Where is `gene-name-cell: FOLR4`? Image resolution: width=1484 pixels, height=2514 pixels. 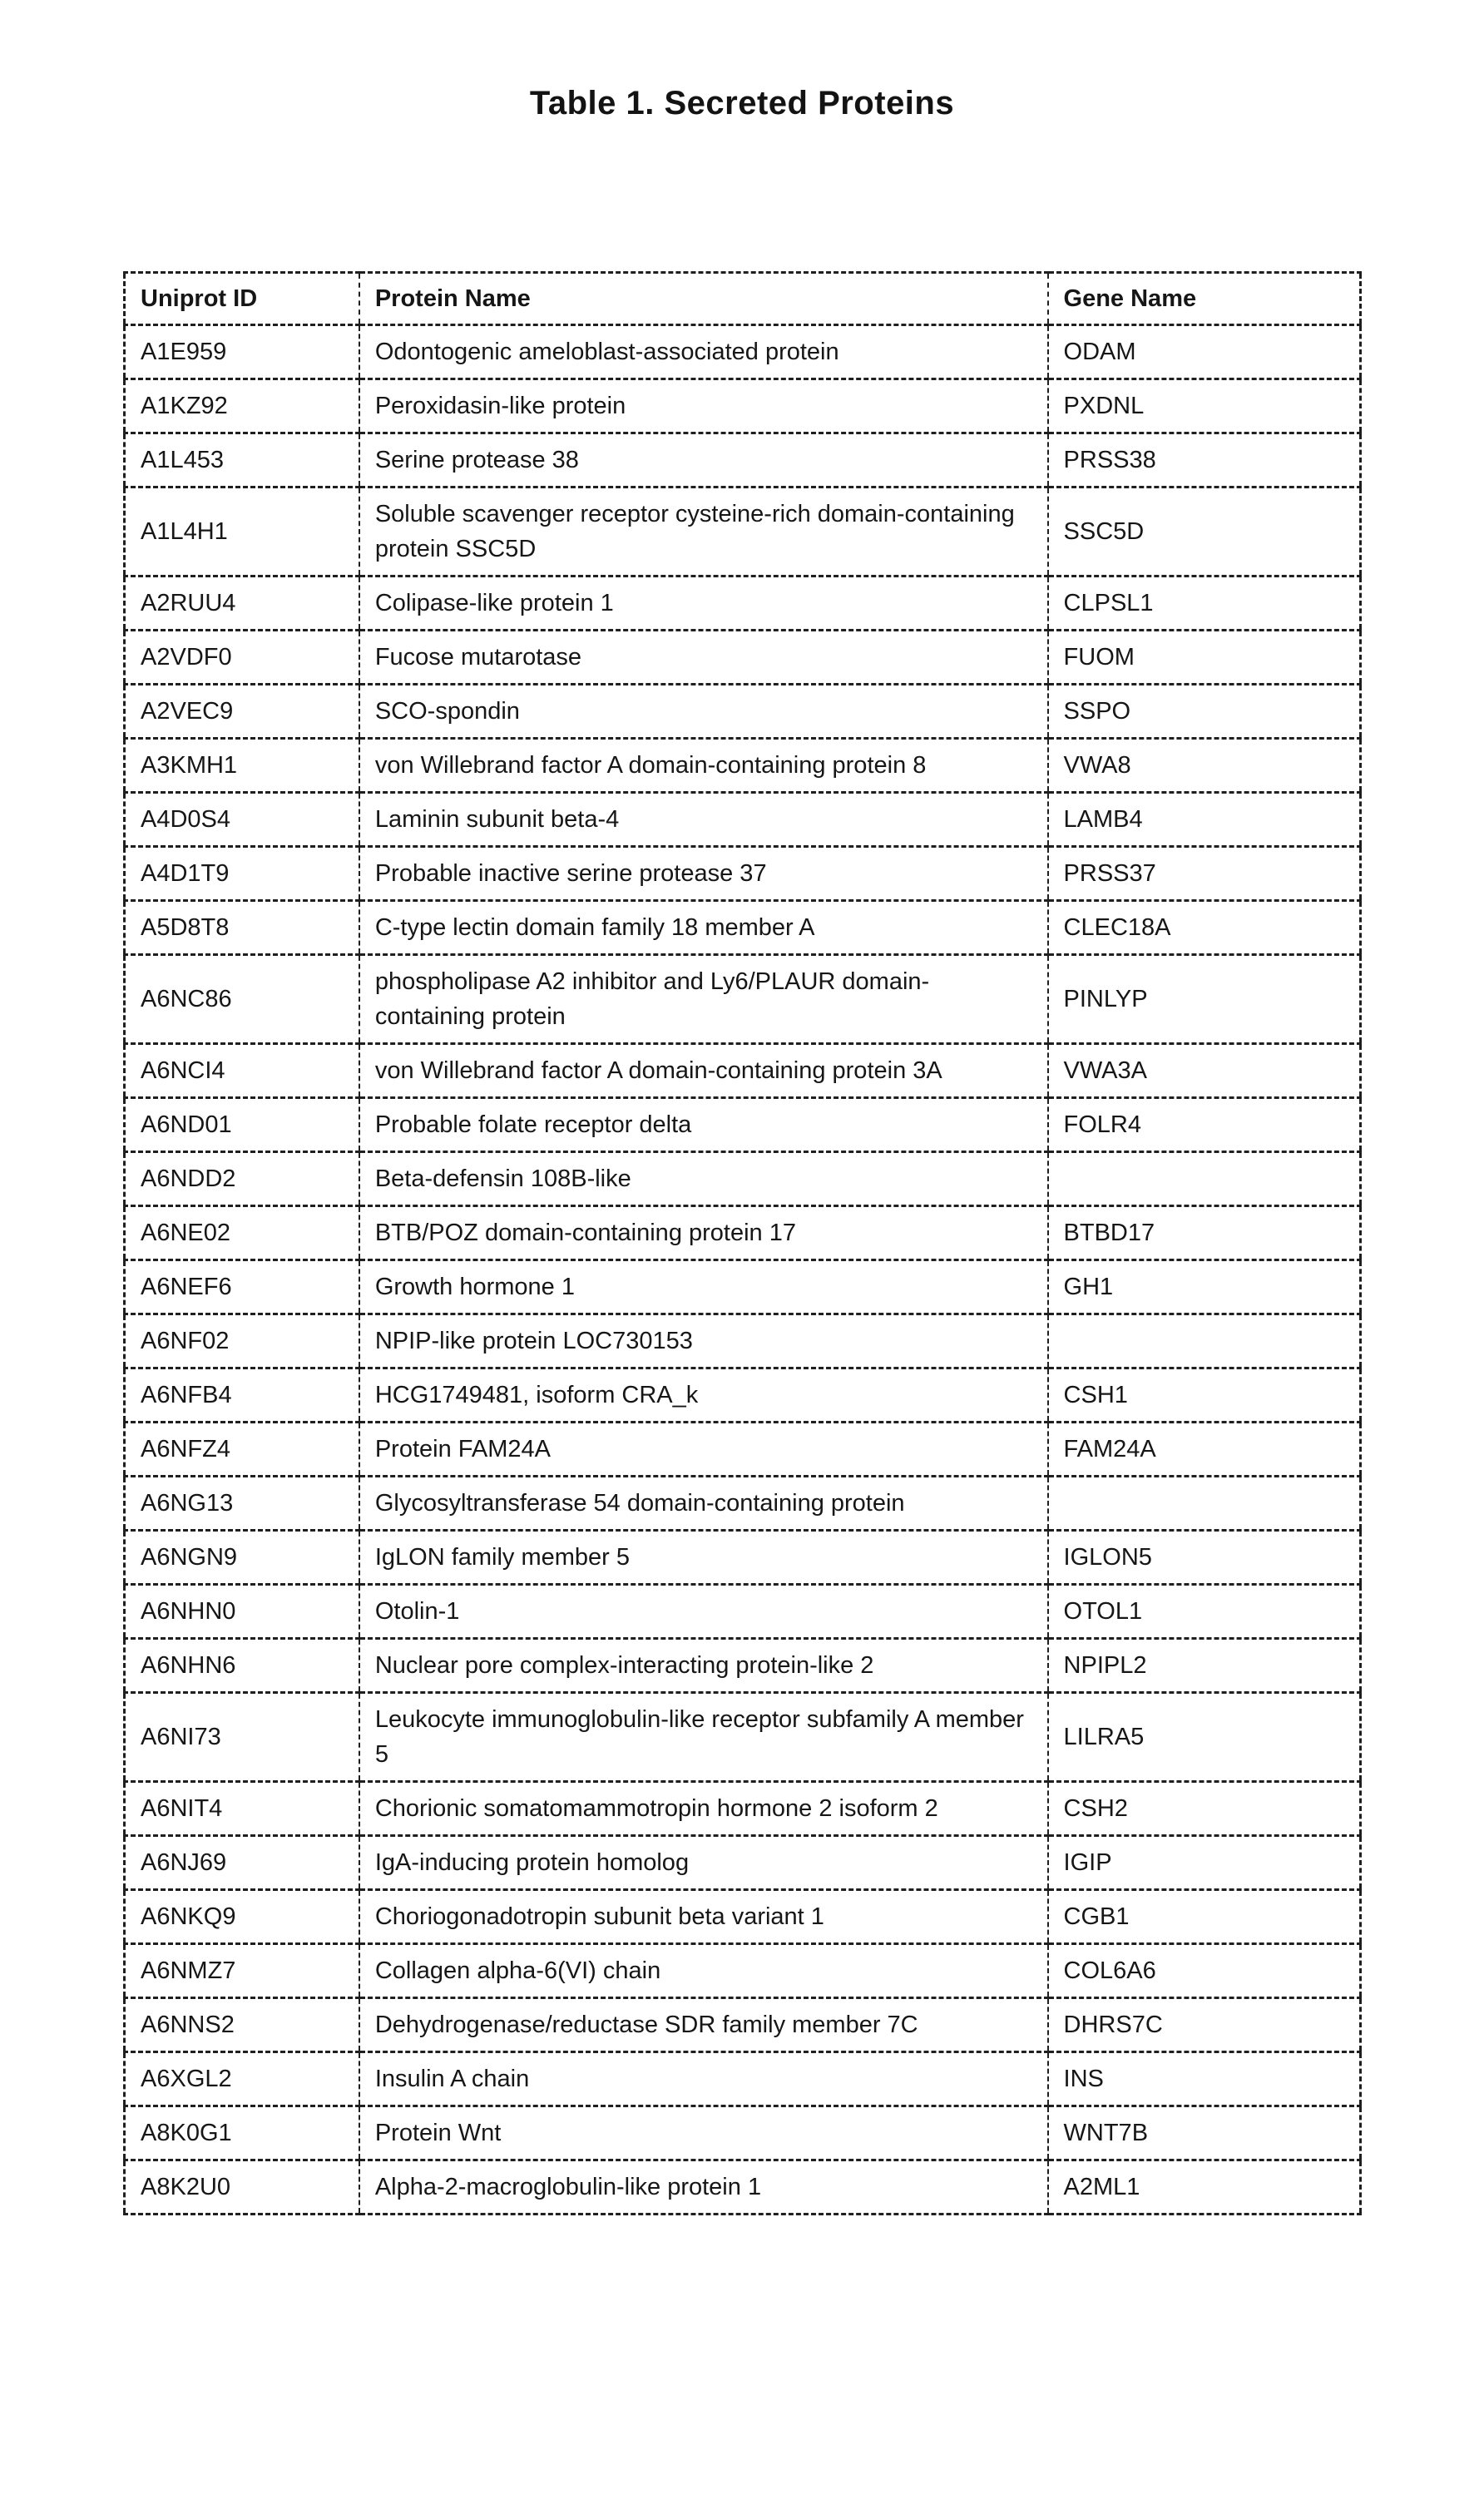 gene-name-cell: FOLR4 is located at coordinates (1204, 1124).